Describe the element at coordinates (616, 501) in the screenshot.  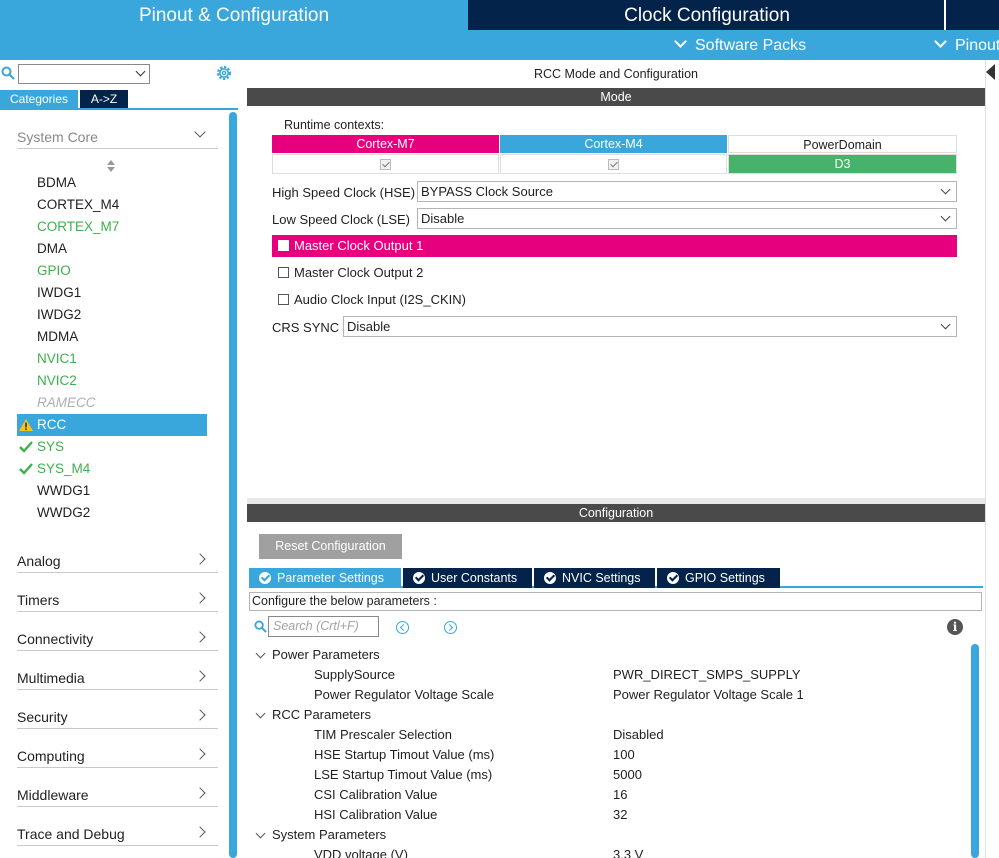
I see `panel-splitter` at that location.